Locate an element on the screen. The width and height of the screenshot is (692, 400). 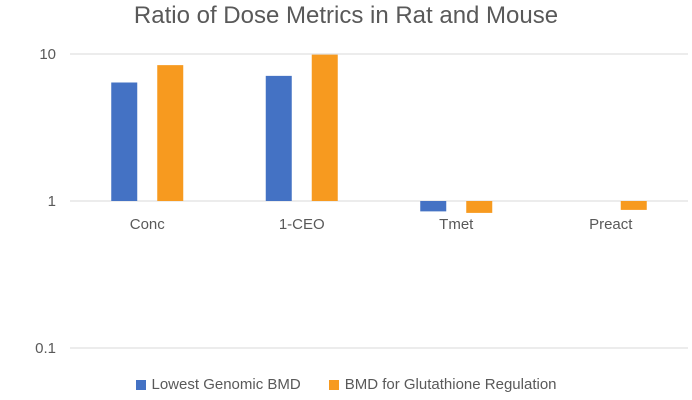
legend-item-lowest-genomic-bmd: Lowest Genomic BMD is located at coordinates (218, 384).